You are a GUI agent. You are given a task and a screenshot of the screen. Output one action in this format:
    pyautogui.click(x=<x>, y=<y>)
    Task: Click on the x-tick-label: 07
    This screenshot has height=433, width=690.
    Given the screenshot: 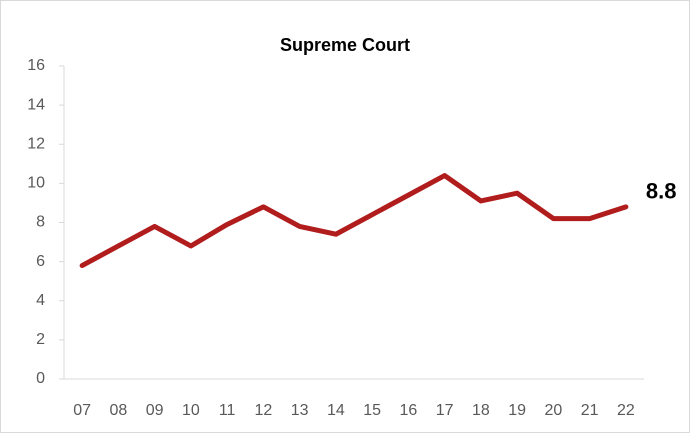 What is the action you would take?
    pyautogui.click(x=82, y=410)
    